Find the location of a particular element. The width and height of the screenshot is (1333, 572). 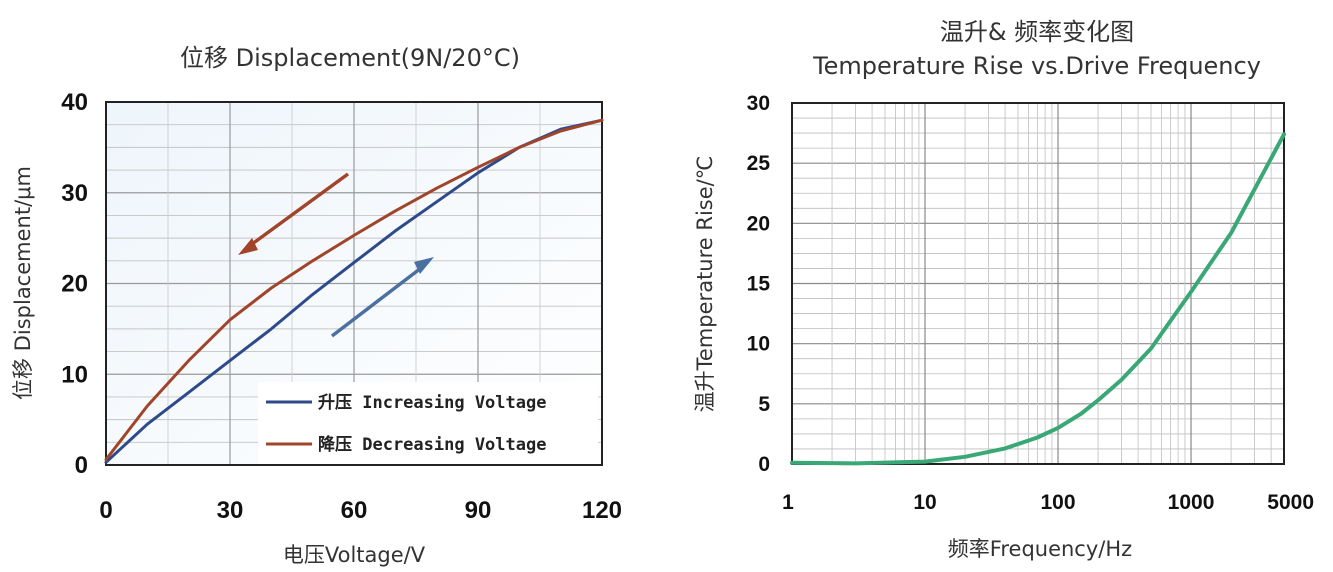

direction-arrows is located at coordinates (336, 255).